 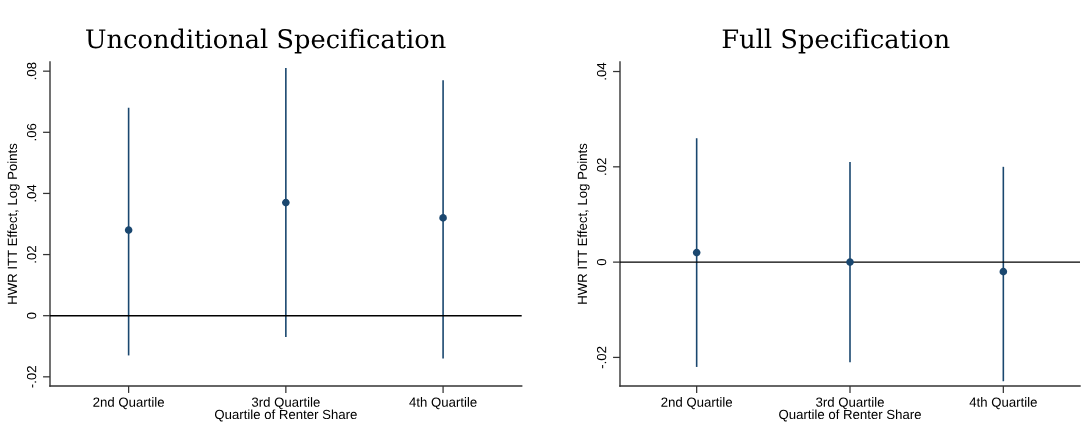 What do you see at coordinates (31, 132) in the screenshot?
I see `y-tick-label: .06` at bounding box center [31, 132].